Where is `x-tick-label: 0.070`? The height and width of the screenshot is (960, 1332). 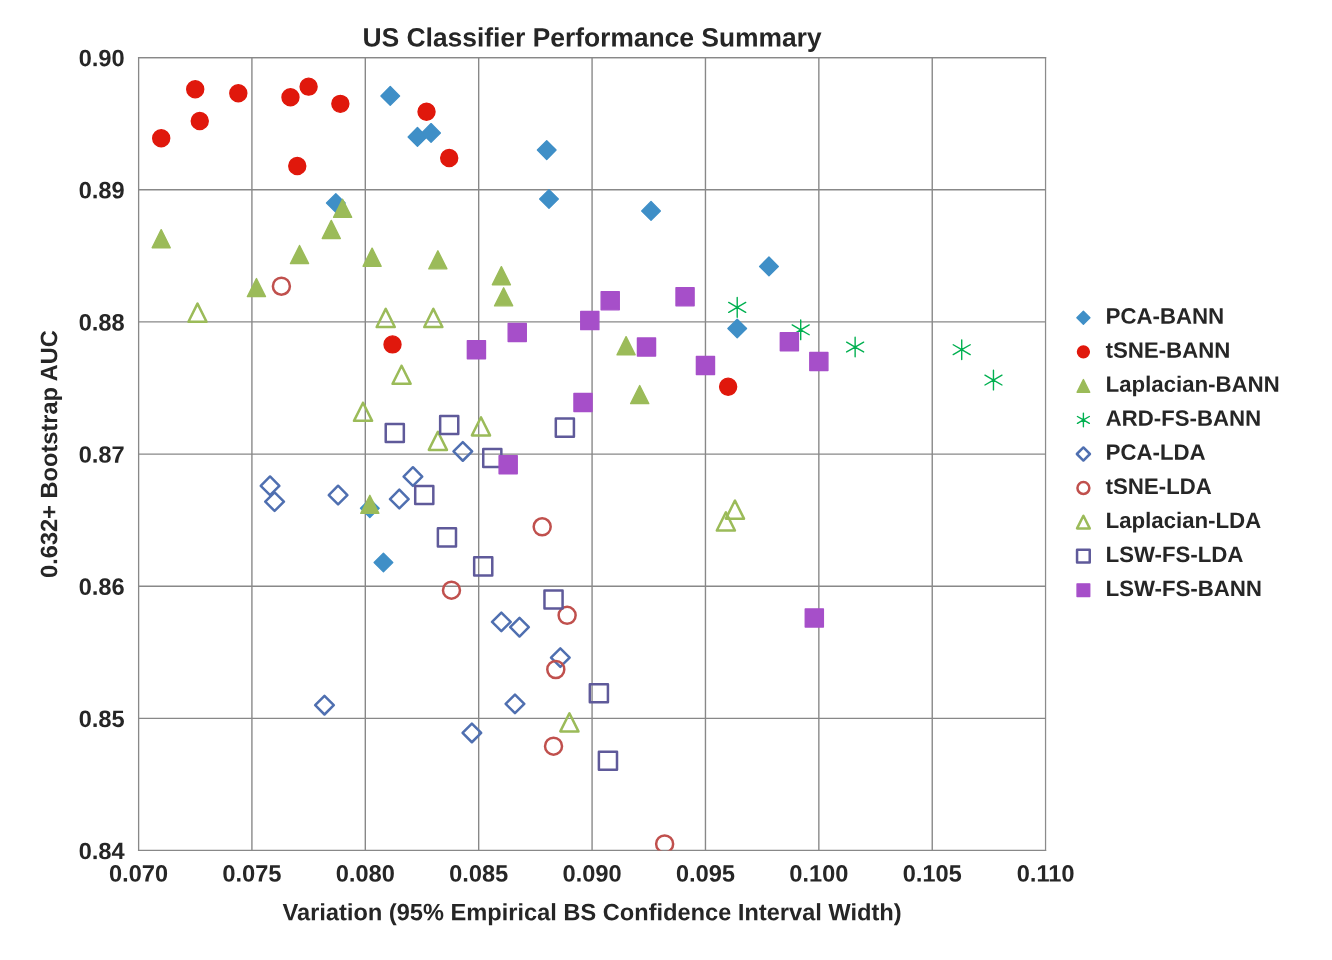
x-tick-label: 0.070 is located at coordinates (138, 873).